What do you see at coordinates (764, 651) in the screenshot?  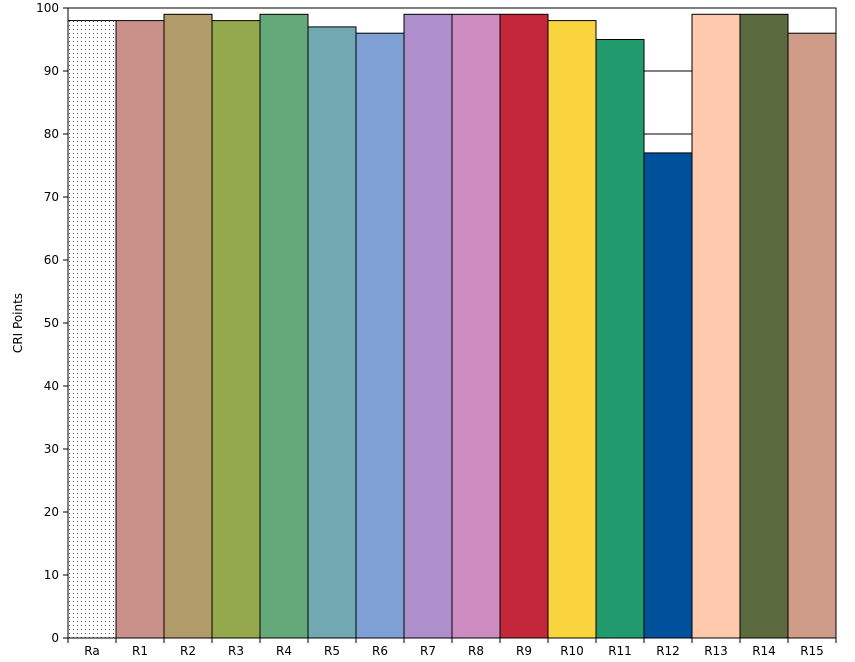 I see `x-tick-label: R14` at bounding box center [764, 651].